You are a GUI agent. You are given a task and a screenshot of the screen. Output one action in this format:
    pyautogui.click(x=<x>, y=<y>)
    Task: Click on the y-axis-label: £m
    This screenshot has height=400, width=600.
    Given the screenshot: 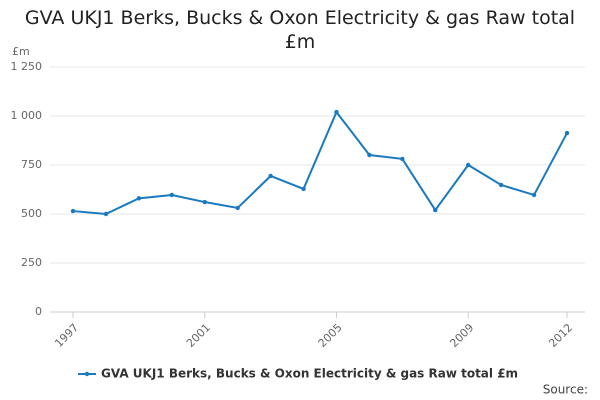 What is the action you would take?
    pyautogui.click(x=21, y=51)
    